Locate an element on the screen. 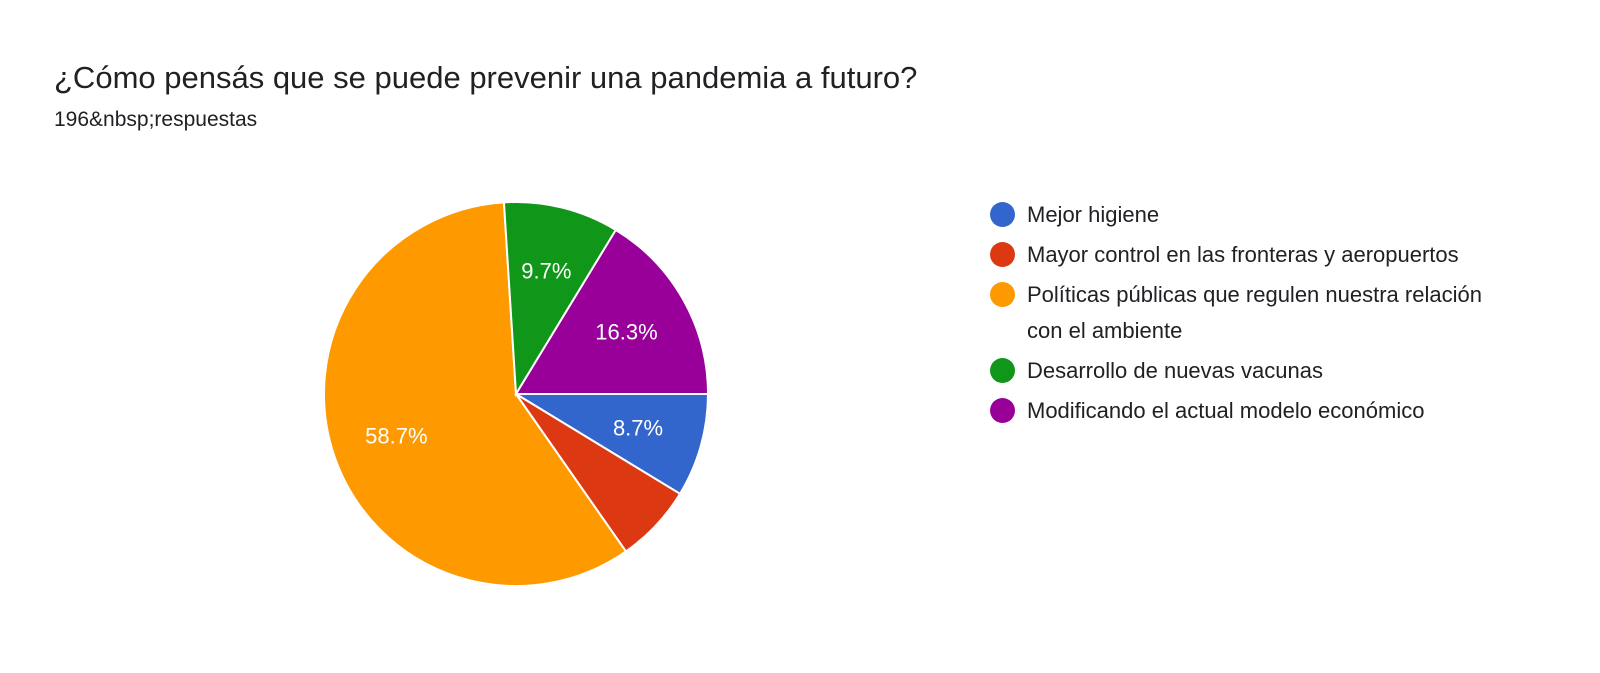 Image resolution: width=1600 pixels, height=673 pixels. legend-label: Modificando el actual modelo económico is located at coordinates (1226, 410).